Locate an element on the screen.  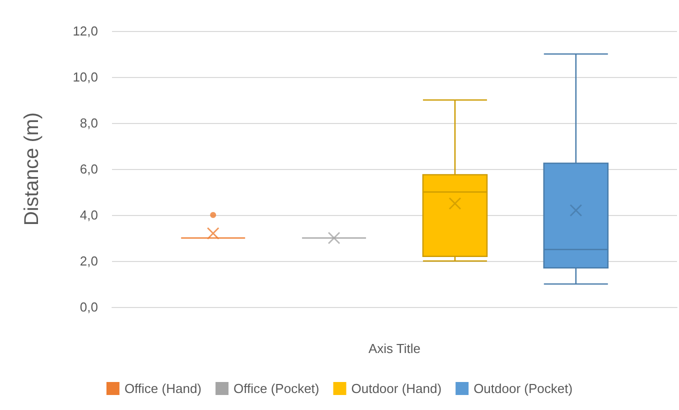
y-tick-label: 6,0 is located at coordinates (89, 169).